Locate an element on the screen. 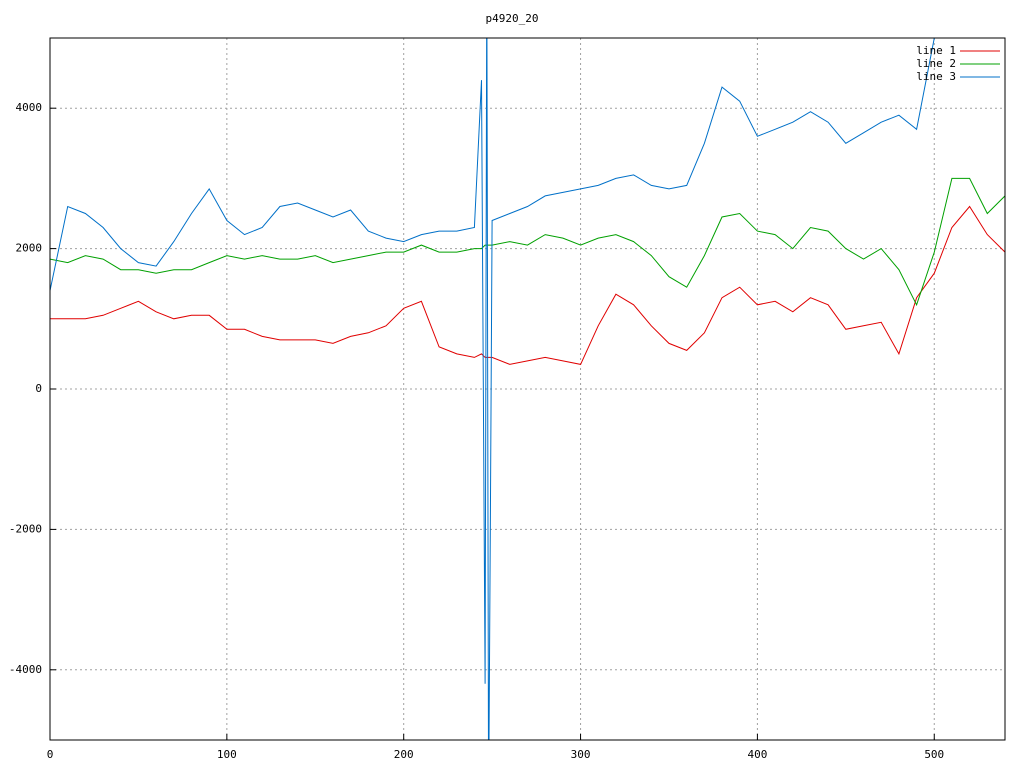 This screenshot has height=772, width=1024. legend-label: line 2 is located at coordinates (936, 63).